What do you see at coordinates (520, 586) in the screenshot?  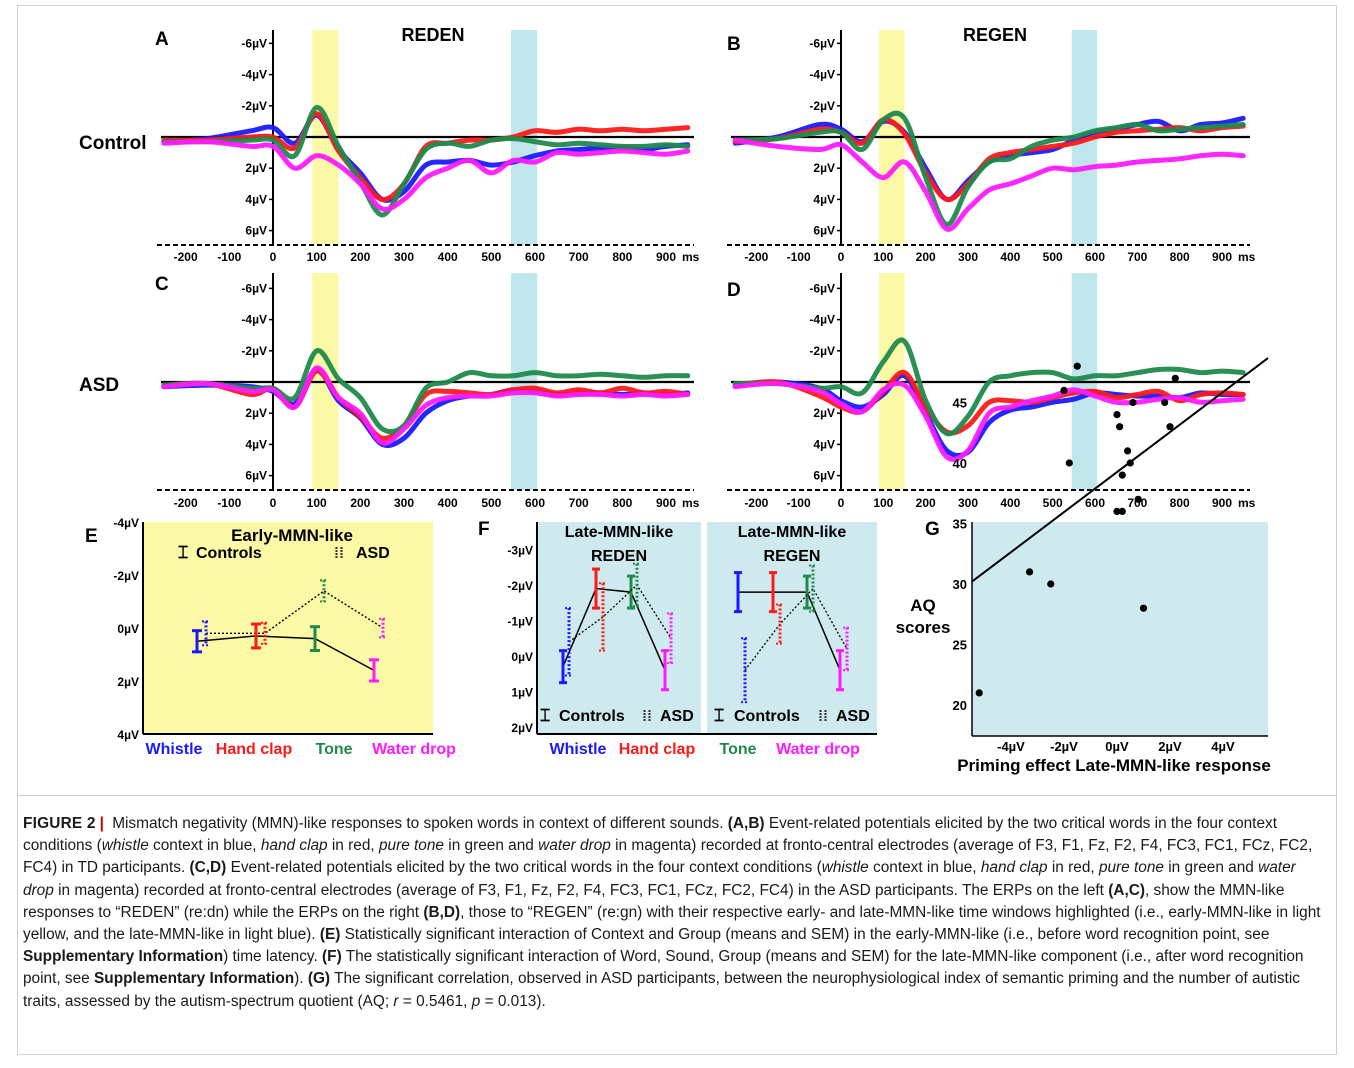 I see `f-y-tick-label: -2µV` at bounding box center [520, 586].